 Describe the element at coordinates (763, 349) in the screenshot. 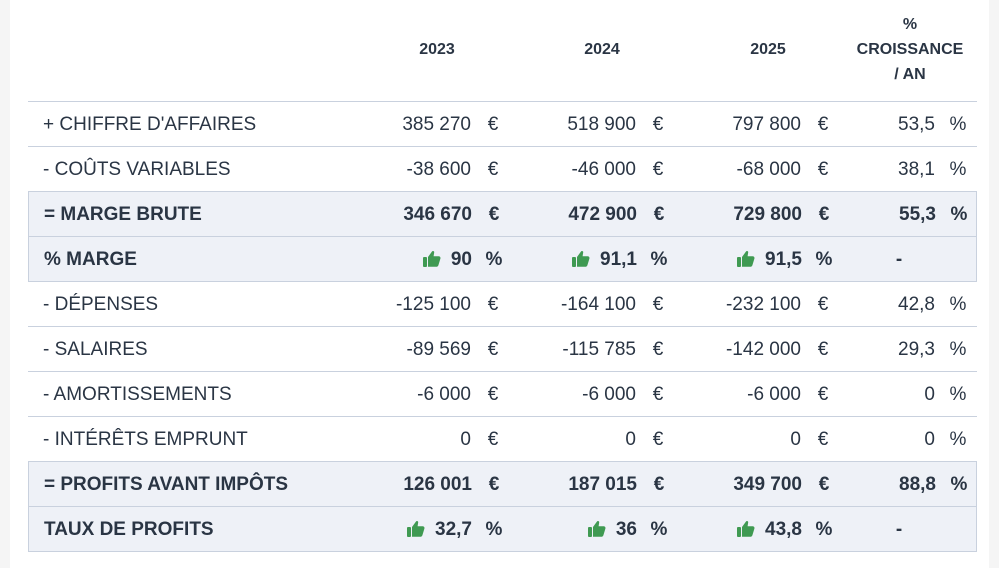

I see `value-2025: -142 000` at that location.